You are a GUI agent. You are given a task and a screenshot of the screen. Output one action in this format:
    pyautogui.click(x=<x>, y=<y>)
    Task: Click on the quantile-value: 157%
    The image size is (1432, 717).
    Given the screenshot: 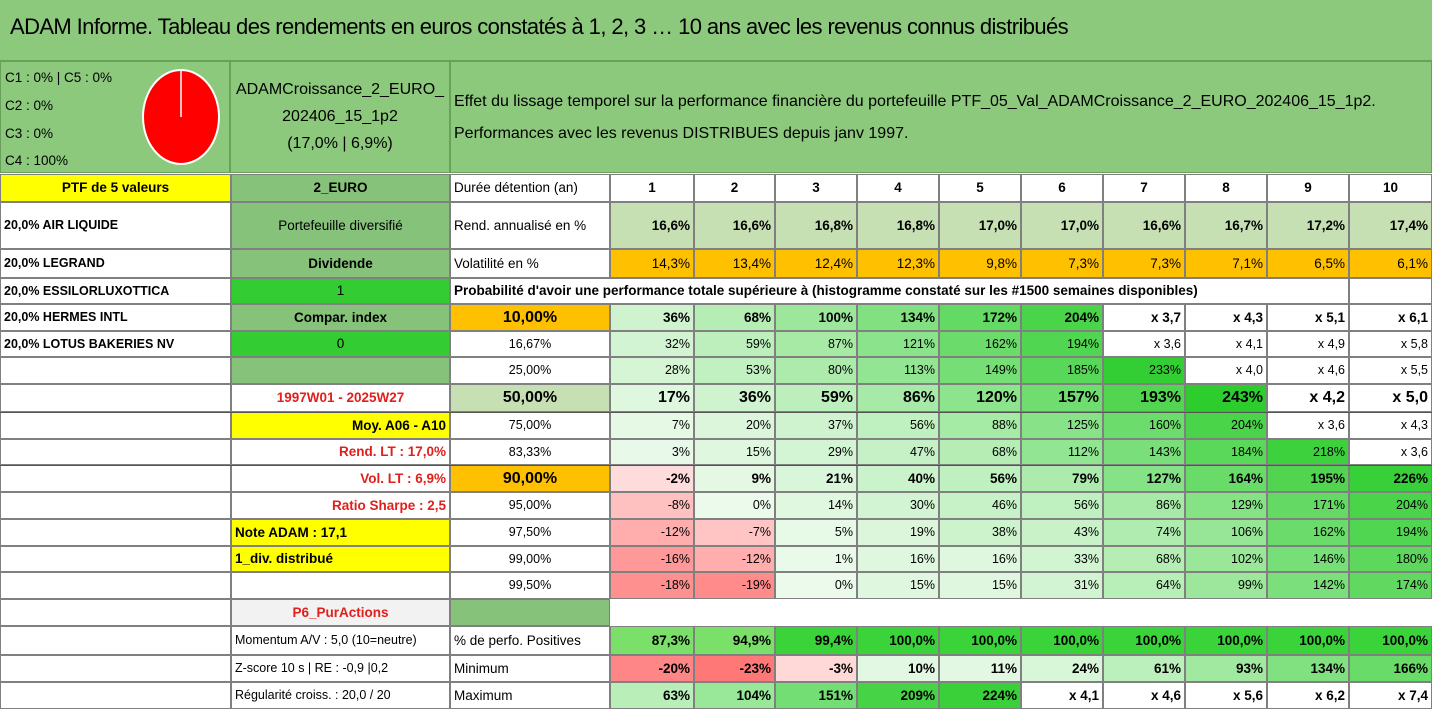 What is the action you would take?
    pyautogui.click(x=1062, y=398)
    